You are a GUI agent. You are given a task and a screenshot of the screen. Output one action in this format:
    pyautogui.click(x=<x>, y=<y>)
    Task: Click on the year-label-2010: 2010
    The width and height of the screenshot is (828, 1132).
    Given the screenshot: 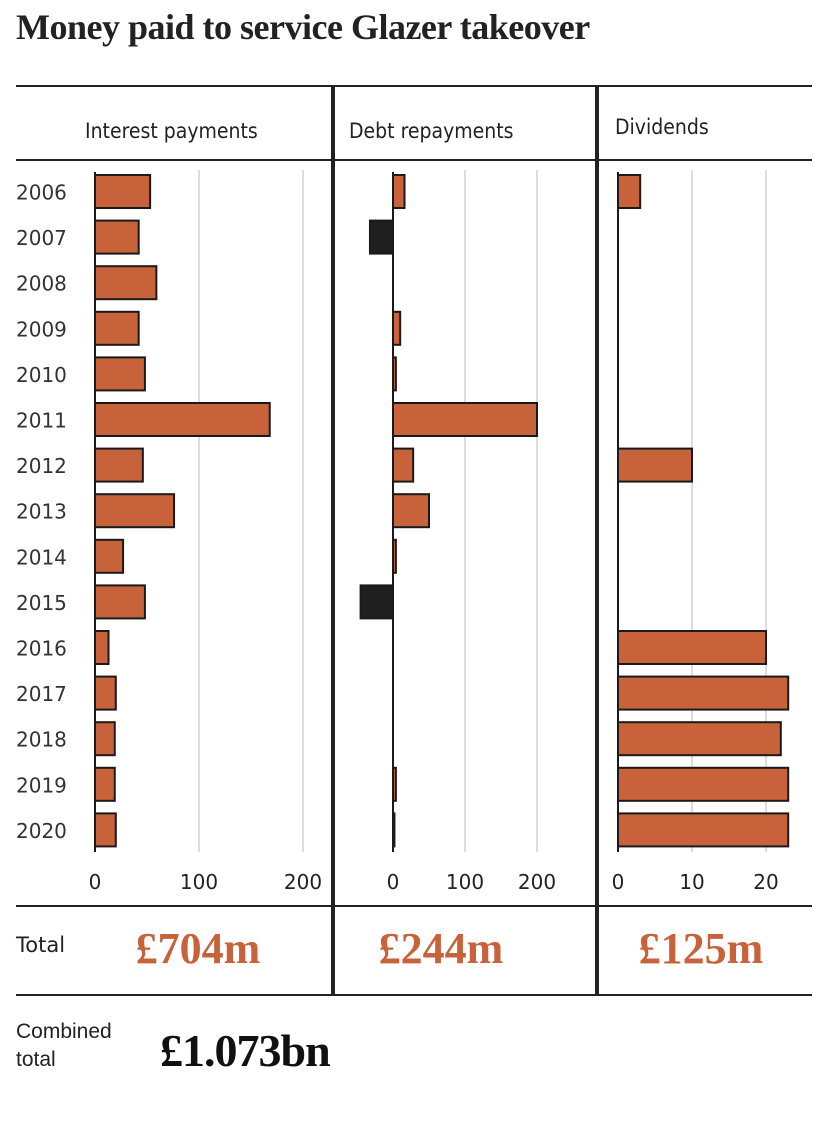 What is the action you would take?
    pyautogui.click(x=41, y=375)
    